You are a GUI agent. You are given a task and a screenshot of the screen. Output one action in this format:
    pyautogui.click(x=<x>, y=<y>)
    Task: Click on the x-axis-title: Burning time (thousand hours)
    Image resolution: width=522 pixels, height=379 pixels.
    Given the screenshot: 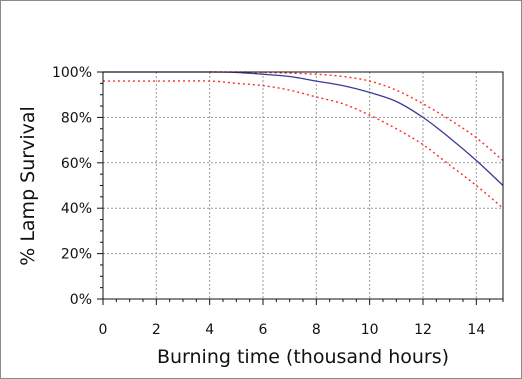 What is the action you would take?
    pyautogui.click(x=303, y=357)
    